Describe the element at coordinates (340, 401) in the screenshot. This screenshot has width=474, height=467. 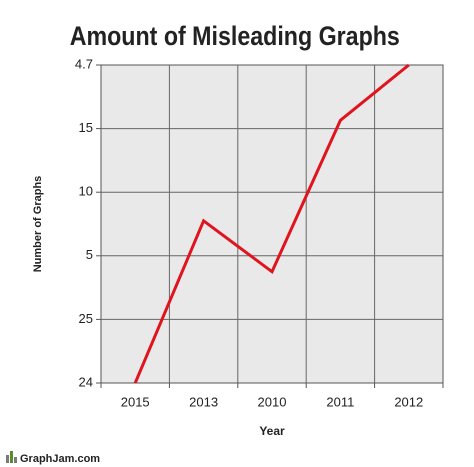
I see `x-tick-label: 2011` at that location.